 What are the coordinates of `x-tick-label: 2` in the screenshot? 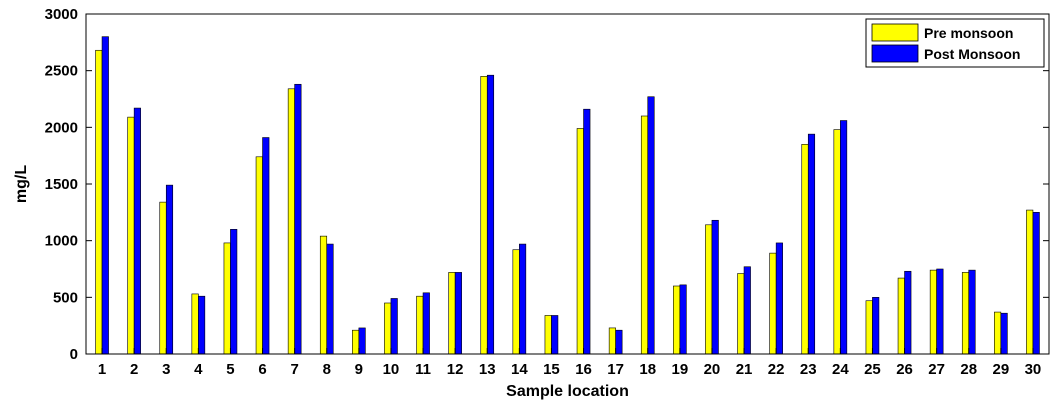 It's located at (134, 369).